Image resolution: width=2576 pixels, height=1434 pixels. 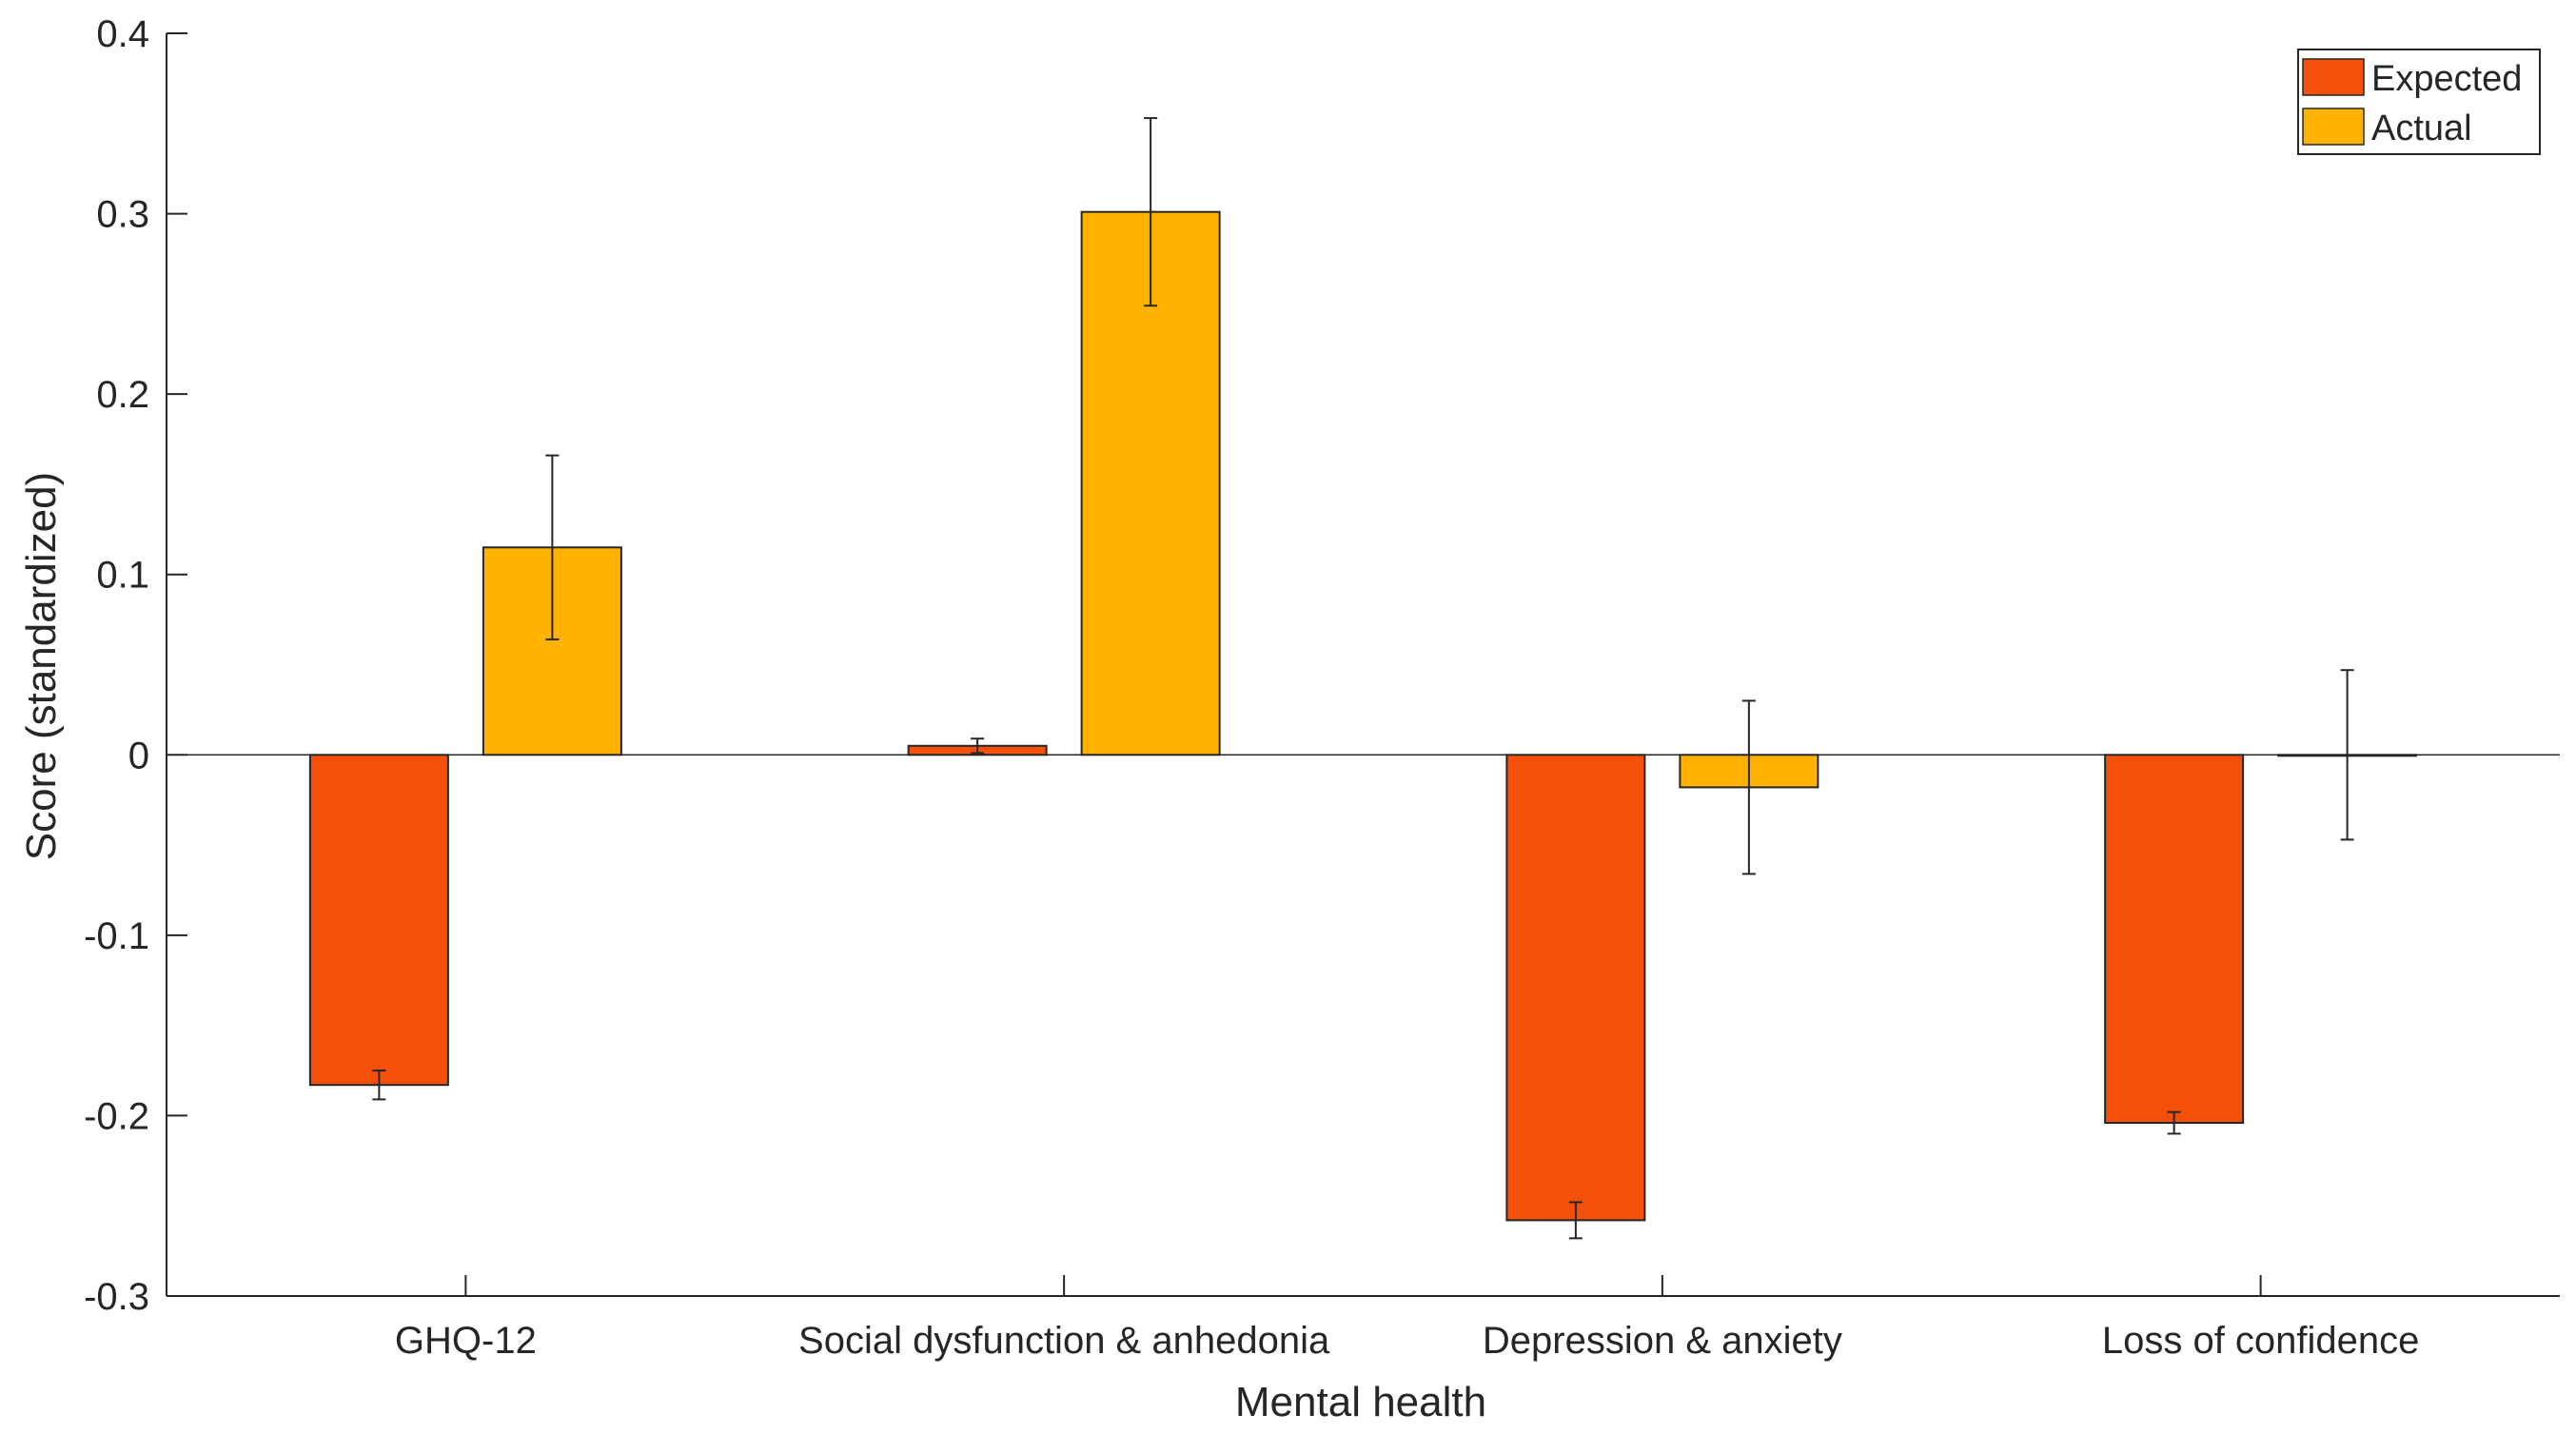 I want to click on x-tick-label: Depression & anxiety, so click(x=1662, y=1341).